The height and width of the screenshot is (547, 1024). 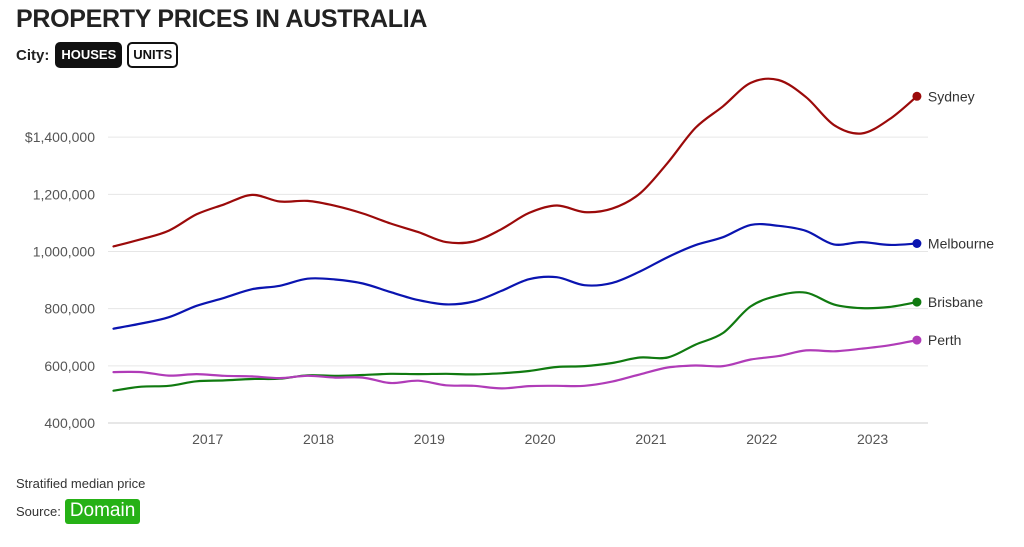 I want to click on series-end-point-melbourne, so click(x=917, y=243).